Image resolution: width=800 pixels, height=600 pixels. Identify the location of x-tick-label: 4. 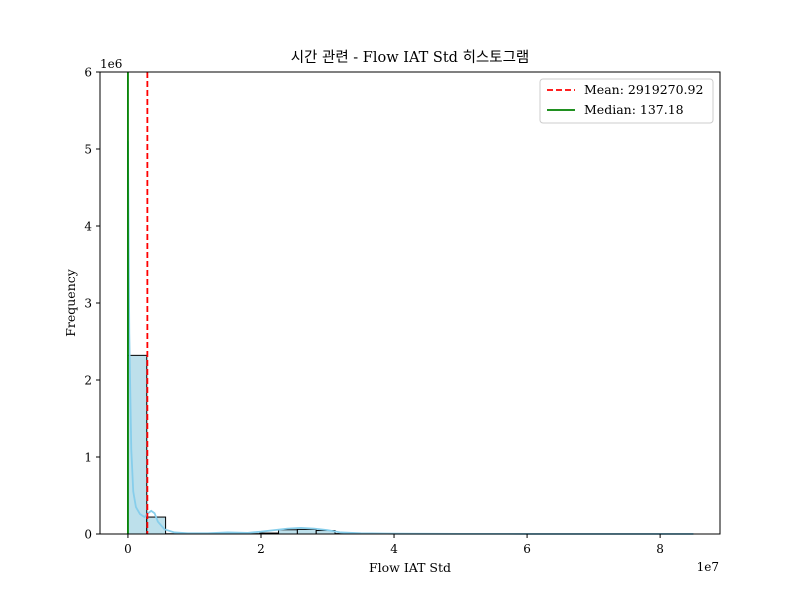
(394, 549).